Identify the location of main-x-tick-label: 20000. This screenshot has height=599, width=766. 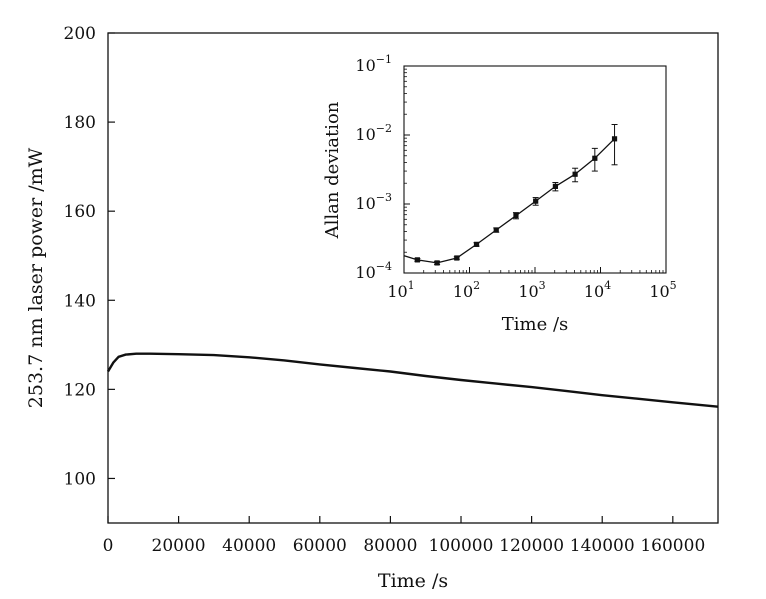
(179, 546).